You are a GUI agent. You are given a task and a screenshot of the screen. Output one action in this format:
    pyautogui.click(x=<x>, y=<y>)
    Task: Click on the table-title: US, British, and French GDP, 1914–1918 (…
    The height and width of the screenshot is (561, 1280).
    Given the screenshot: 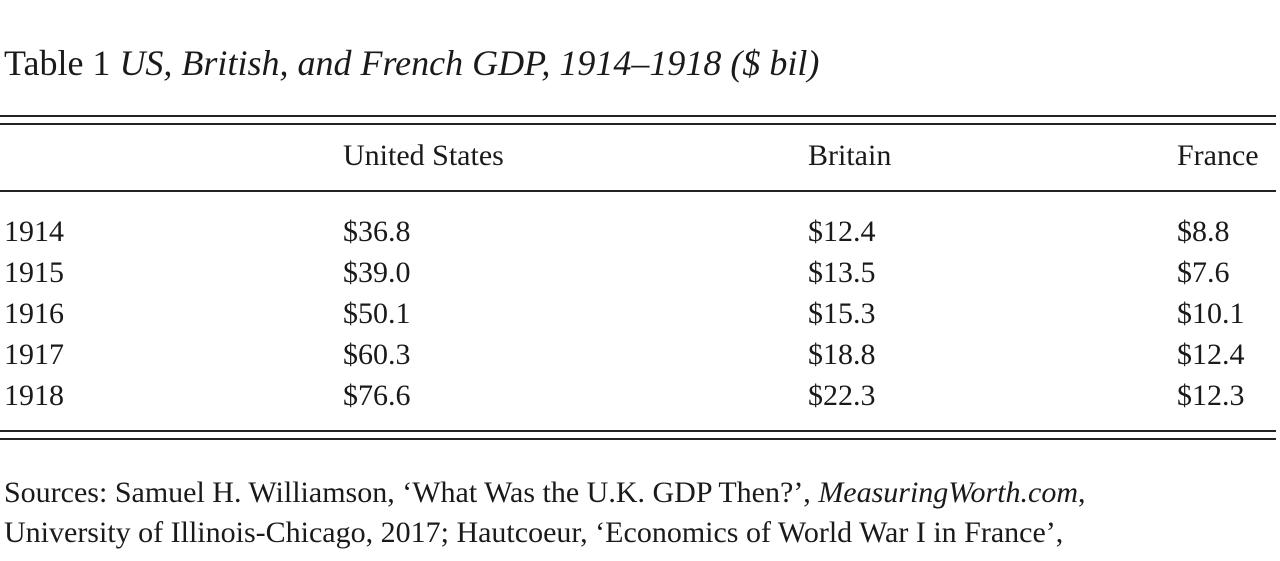 What is the action you would take?
    pyautogui.click(x=469, y=63)
    